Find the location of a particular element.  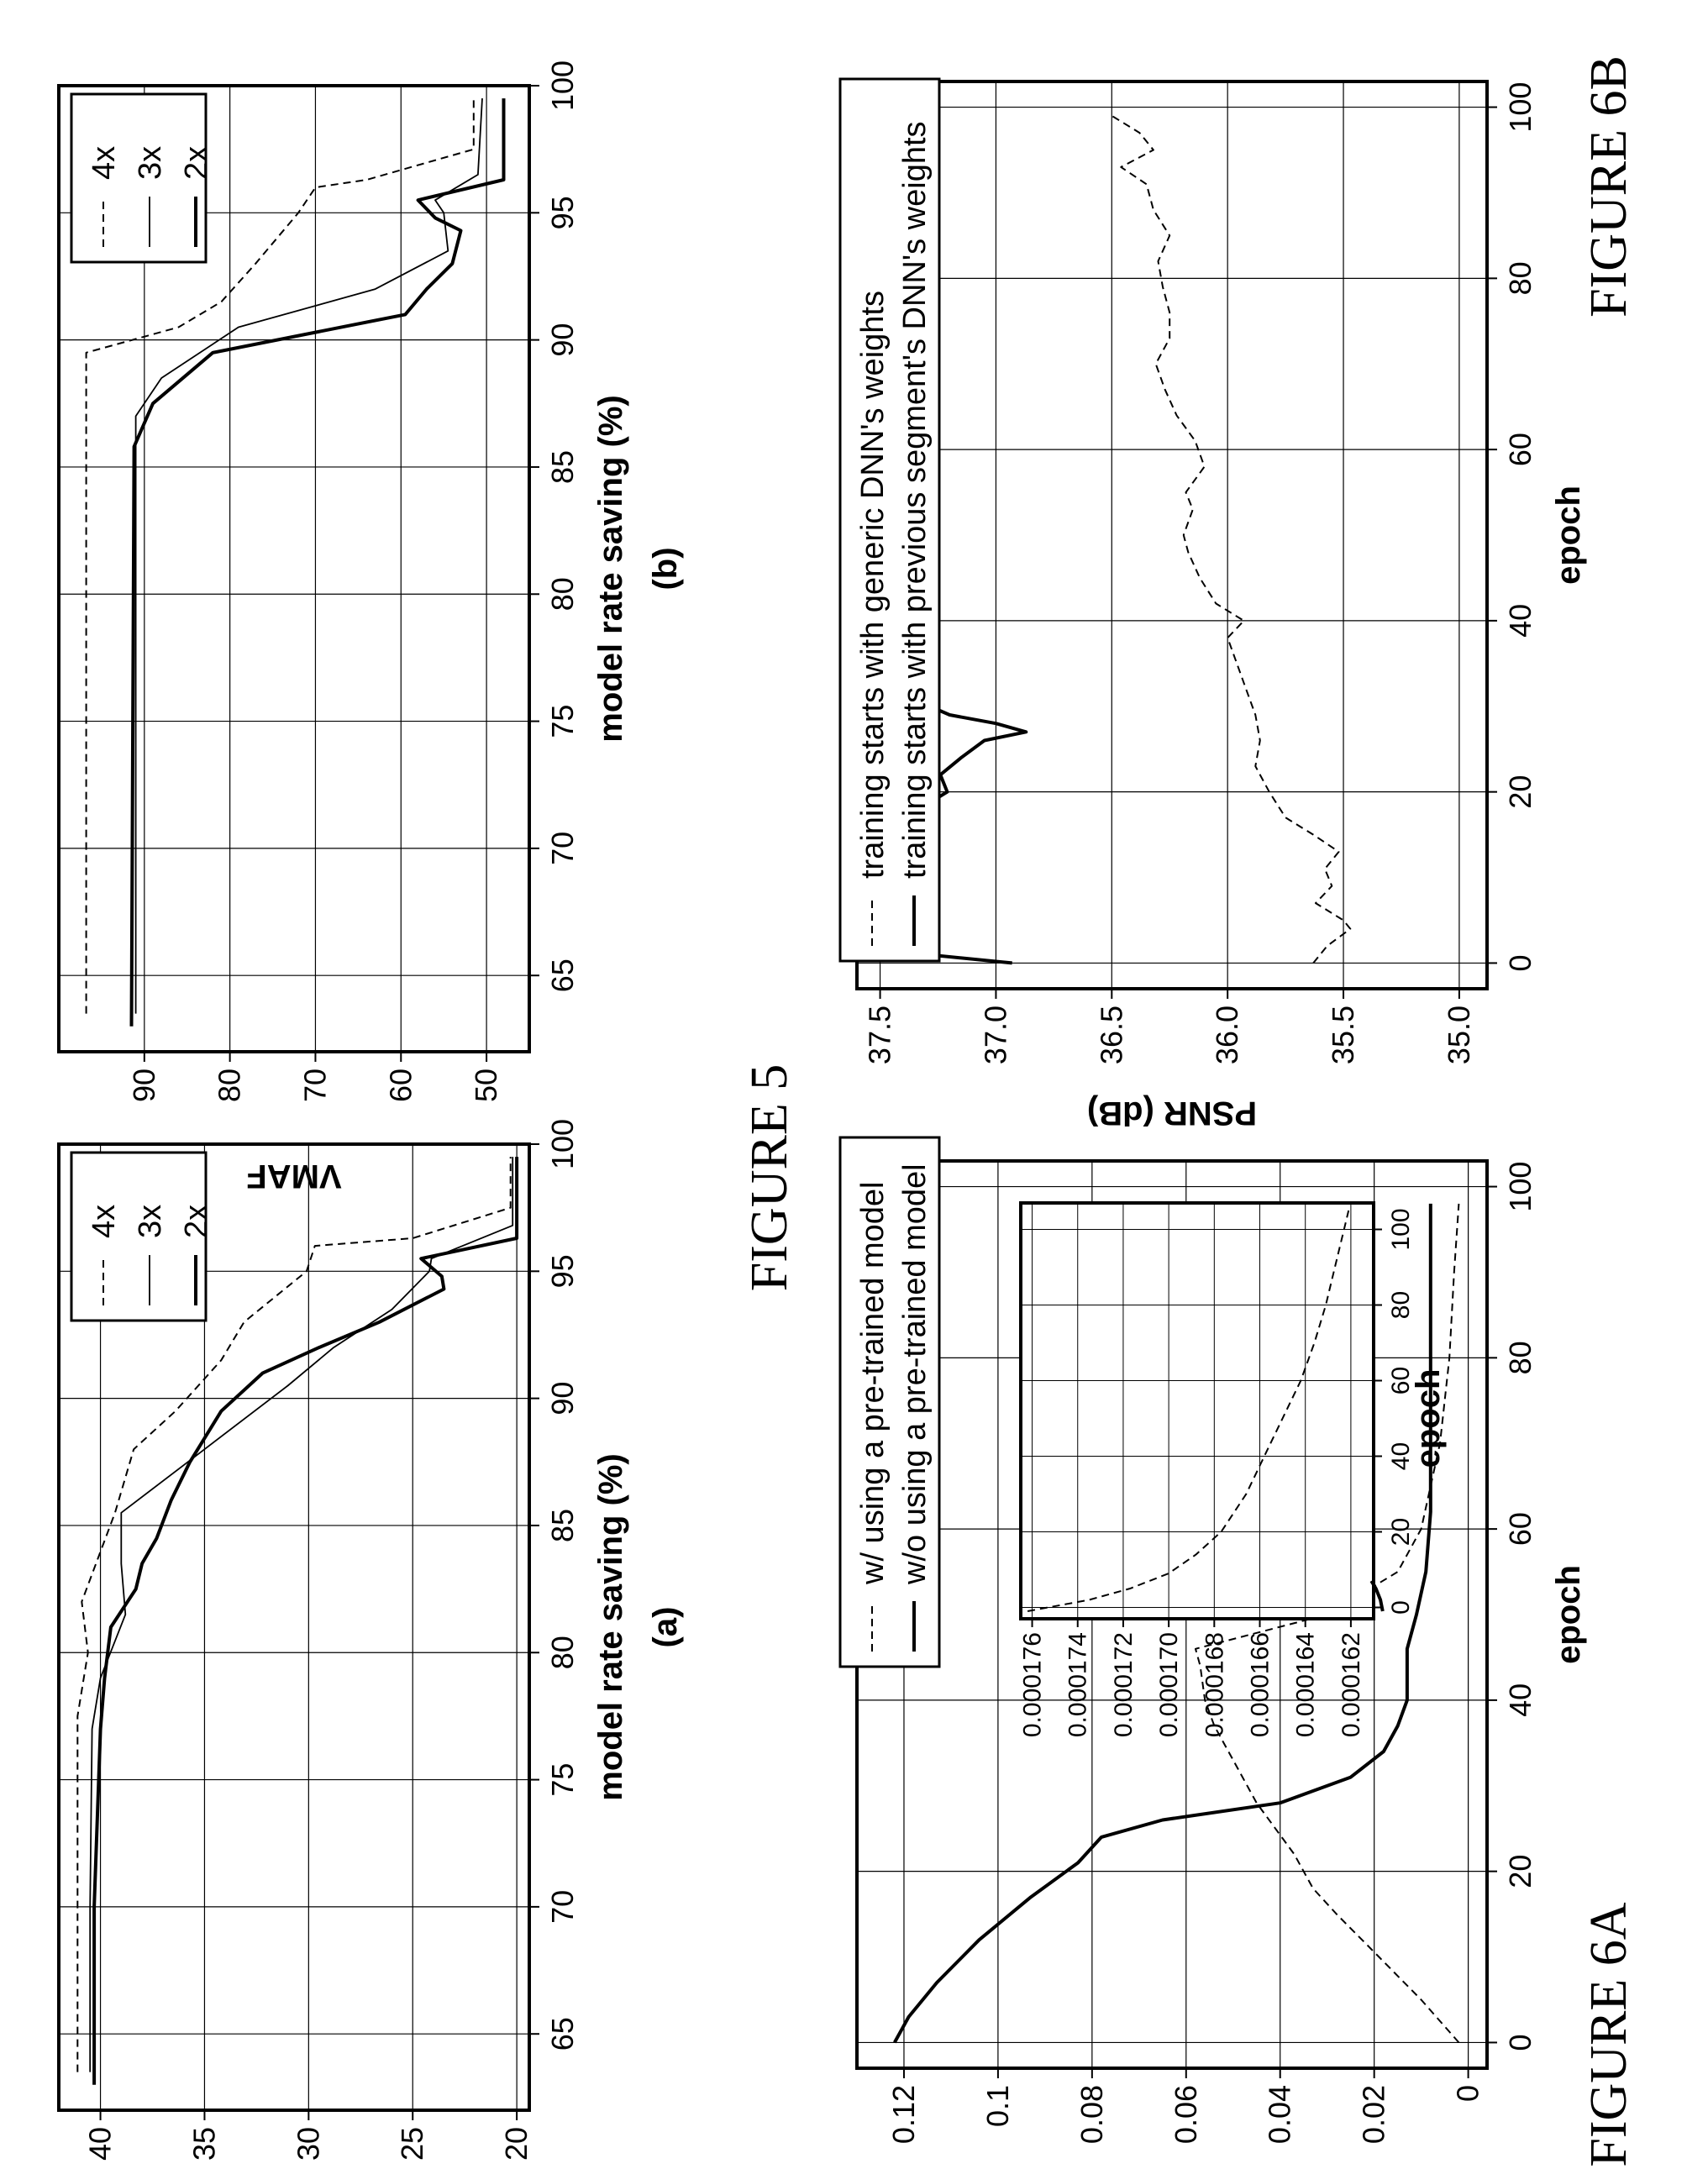

inset-x-tick-label: 60 is located at coordinates (1401, 1380).